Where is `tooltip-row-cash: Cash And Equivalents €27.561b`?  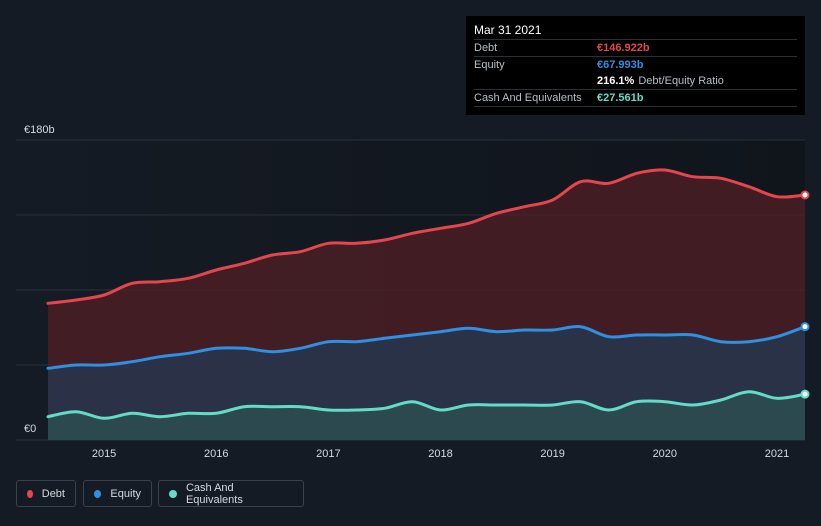
tooltip-row-cash: Cash And Equivalents €27.561b is located at coordinates (635, 97).